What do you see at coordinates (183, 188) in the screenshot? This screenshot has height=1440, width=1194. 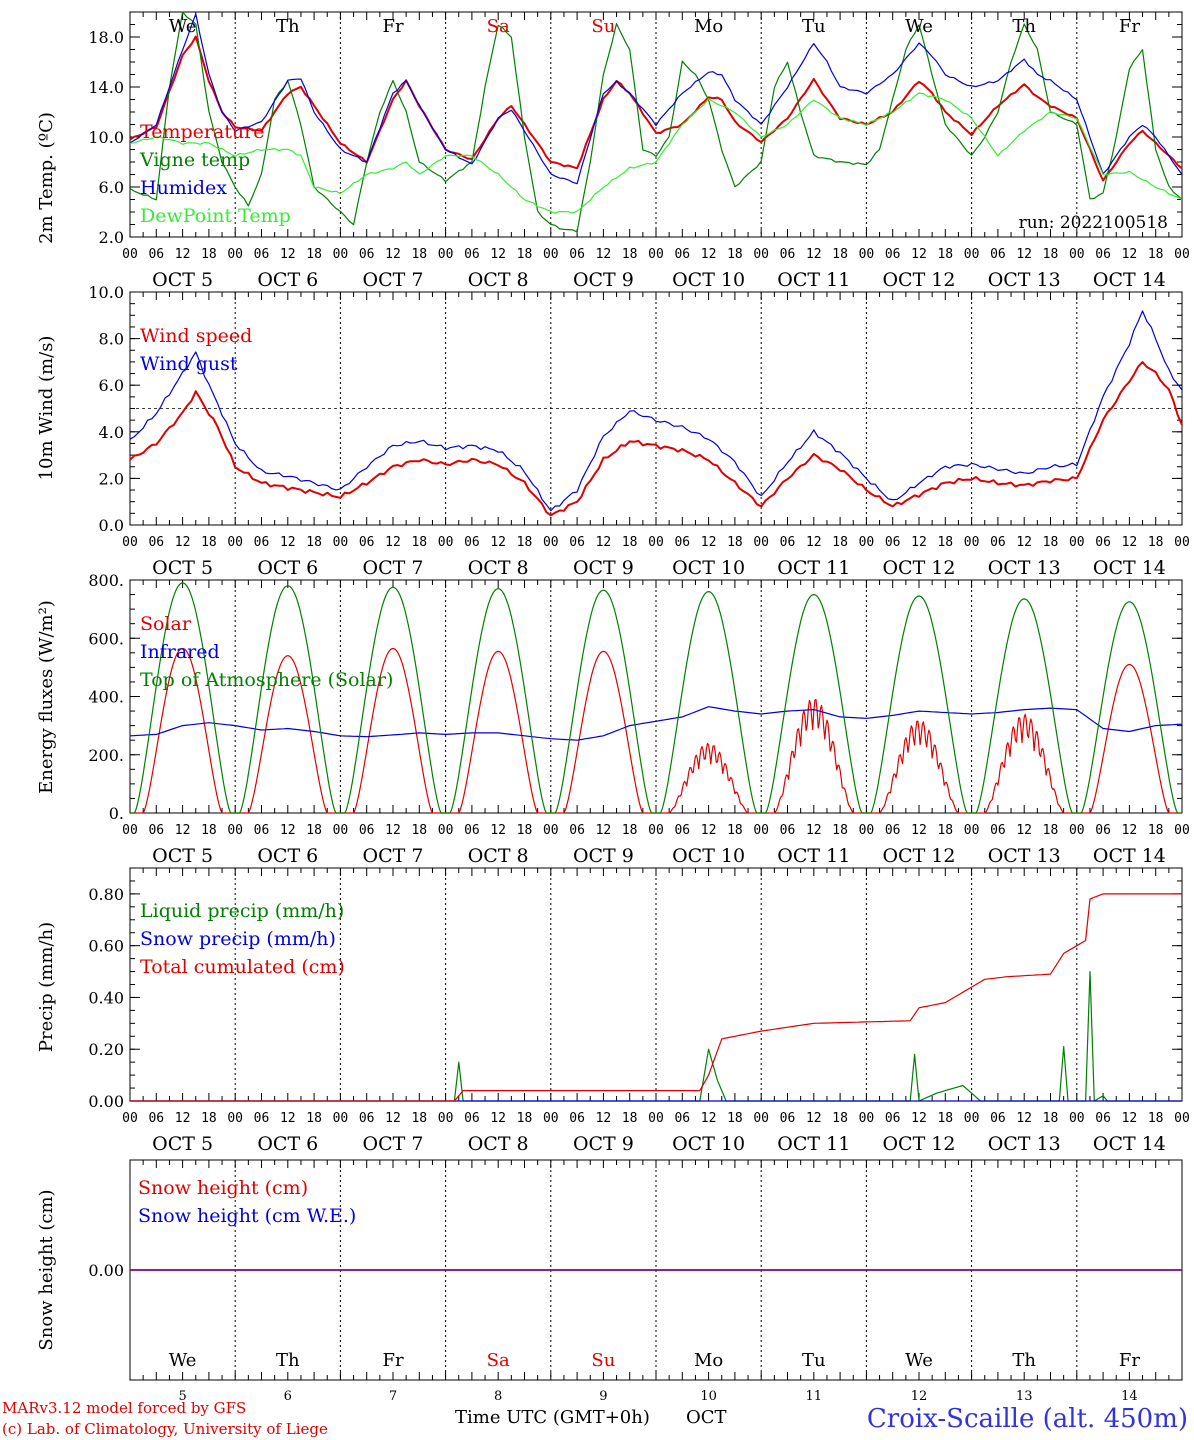 I see `legend-entry: Humidex` at bounding box center [183, 188].